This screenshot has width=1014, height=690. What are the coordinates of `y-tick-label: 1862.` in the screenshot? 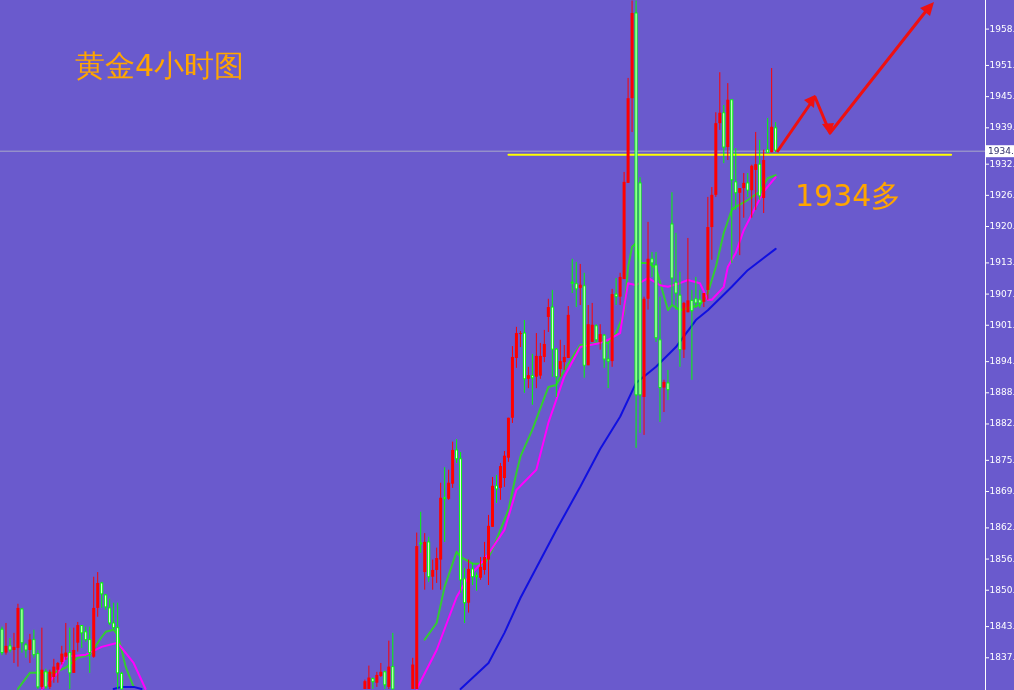 It's located at (1001, 527).